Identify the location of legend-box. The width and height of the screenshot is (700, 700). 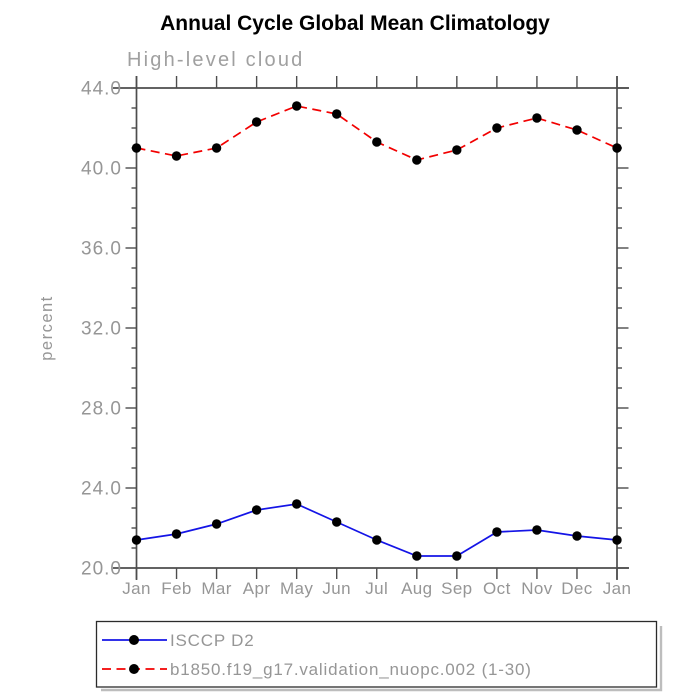
(376, 654).